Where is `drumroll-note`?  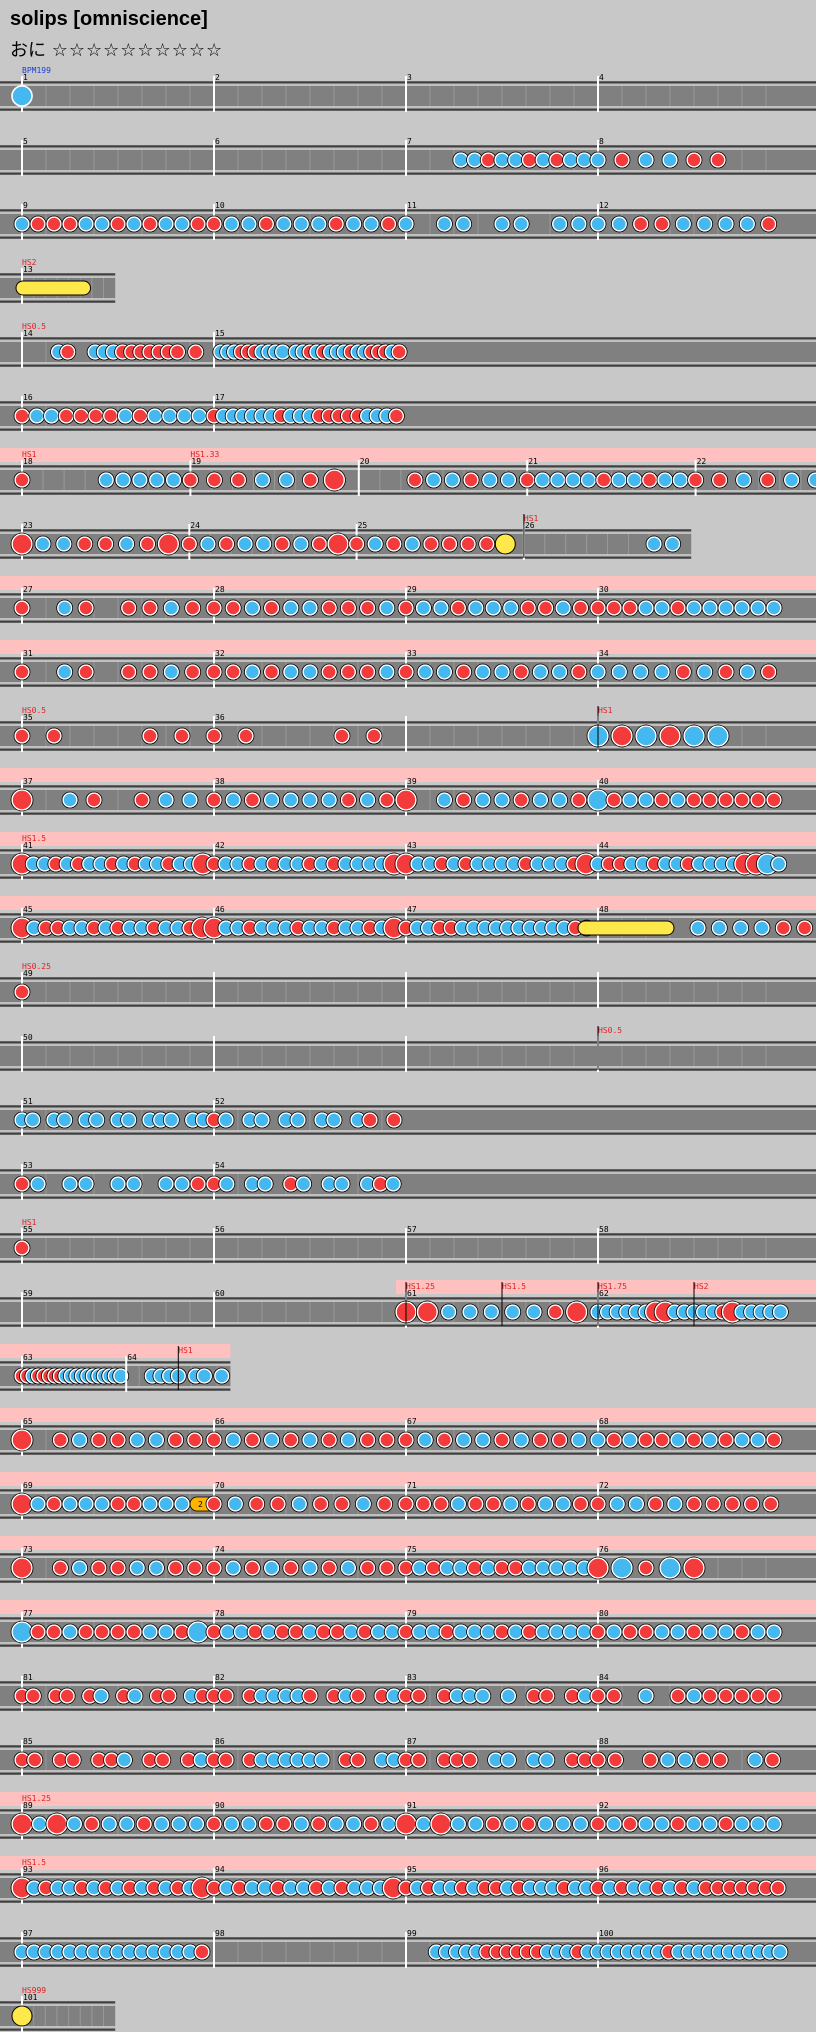
drumroll-note is located at coordinates (626, 928).